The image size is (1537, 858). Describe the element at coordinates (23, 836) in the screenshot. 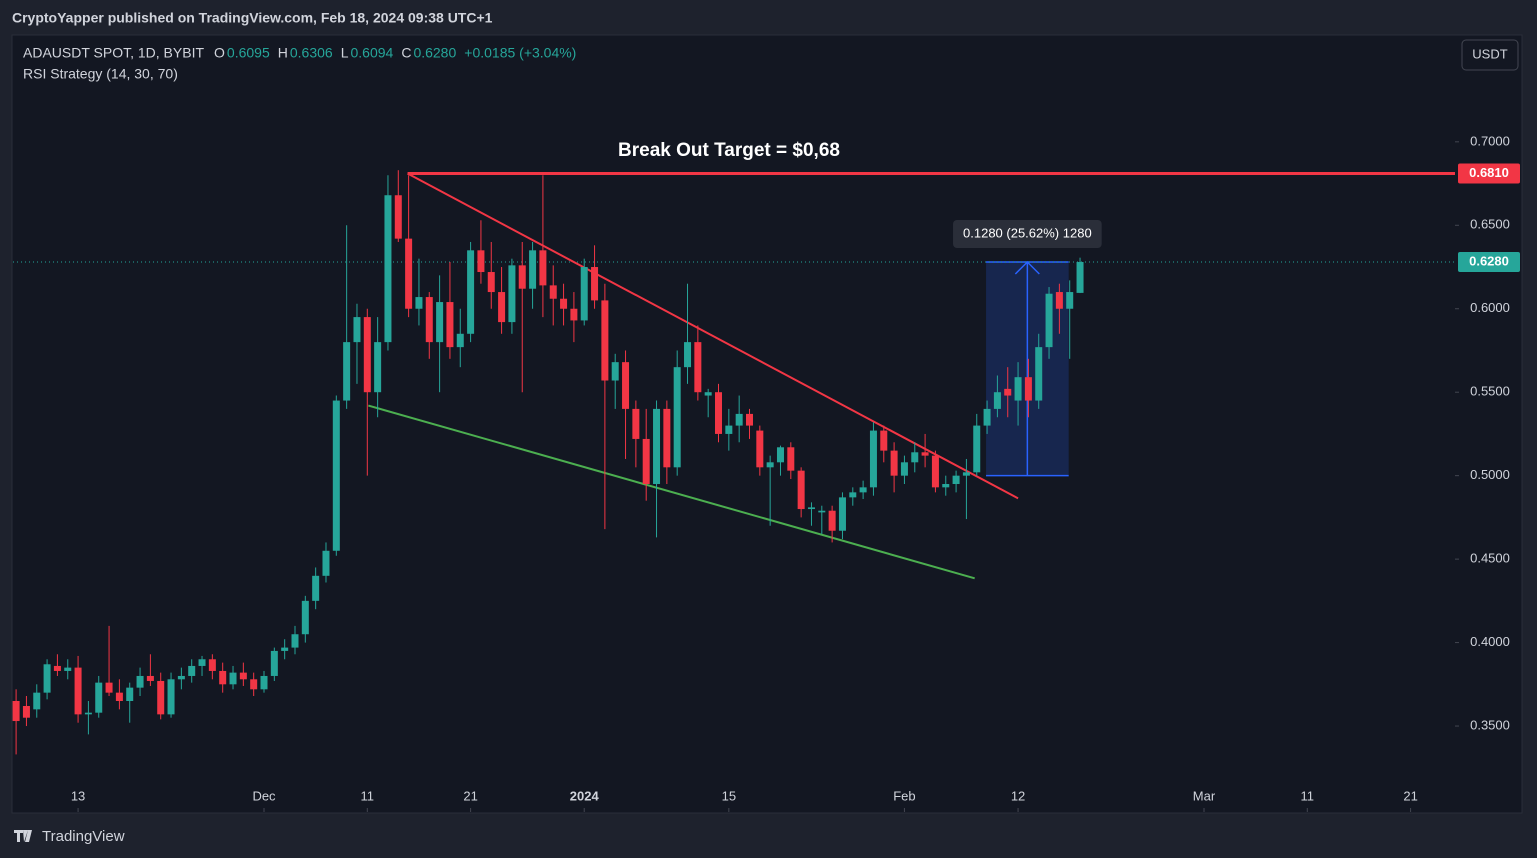

I see `brand-logo` at that location.